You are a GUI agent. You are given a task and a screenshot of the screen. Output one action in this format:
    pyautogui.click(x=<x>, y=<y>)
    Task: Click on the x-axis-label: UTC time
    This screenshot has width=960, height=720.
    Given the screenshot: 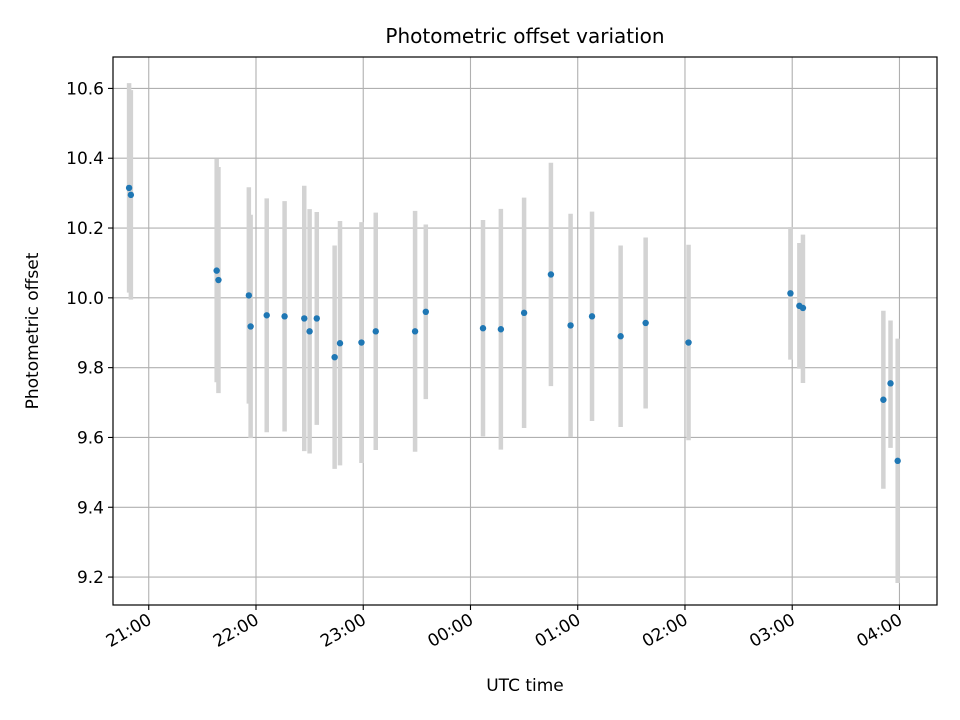 What is the action you would take?
    pyautogui.click(x=525, y=686)
    